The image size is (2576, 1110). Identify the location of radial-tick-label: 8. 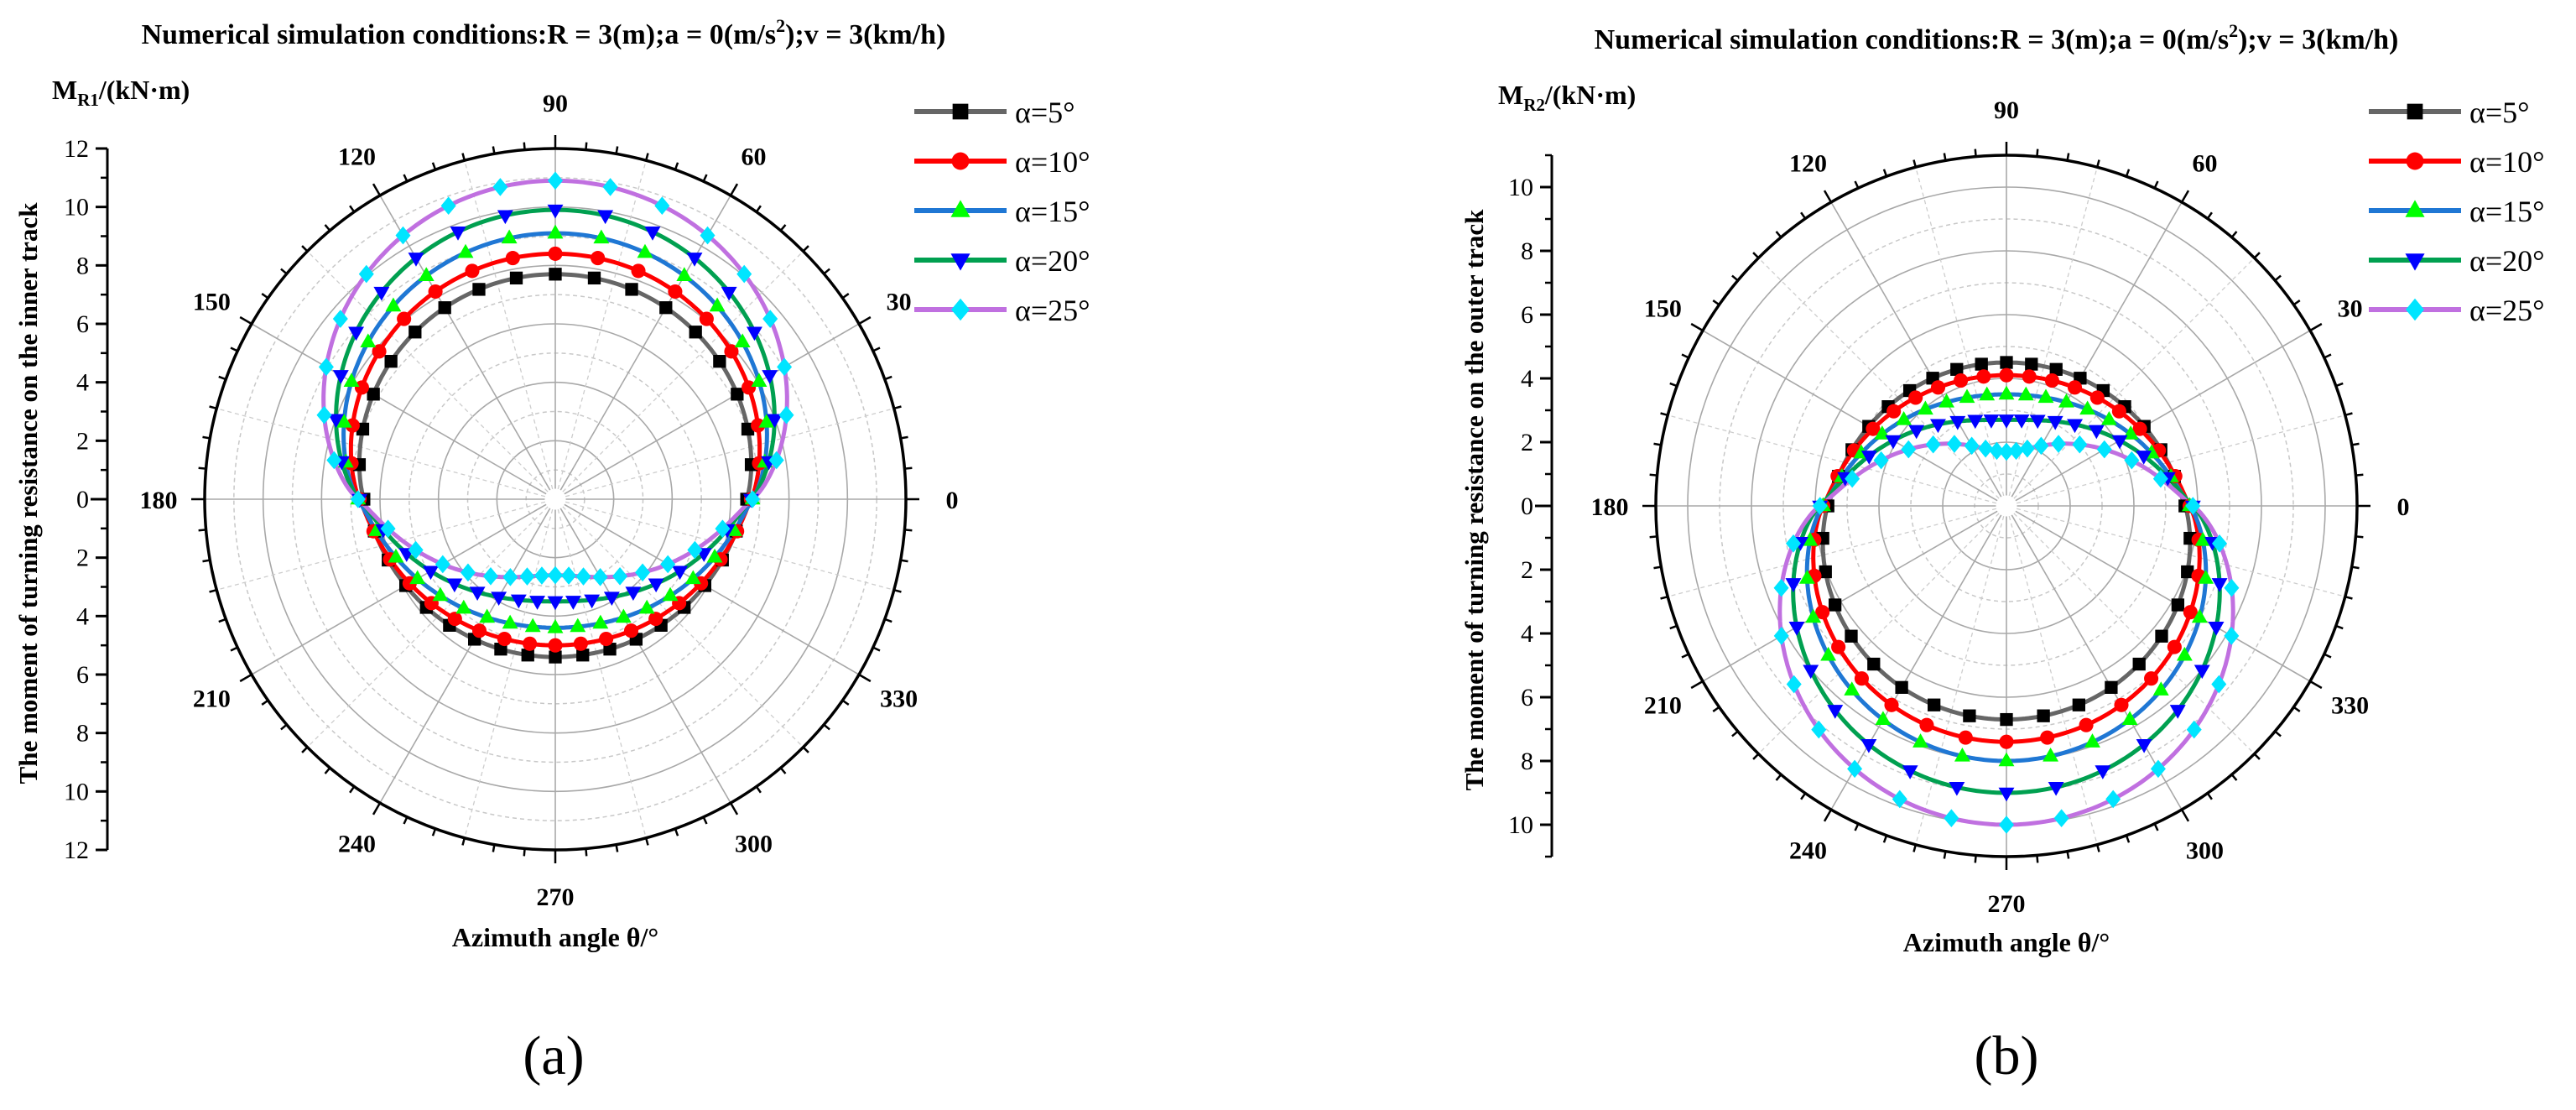
(82, 265).